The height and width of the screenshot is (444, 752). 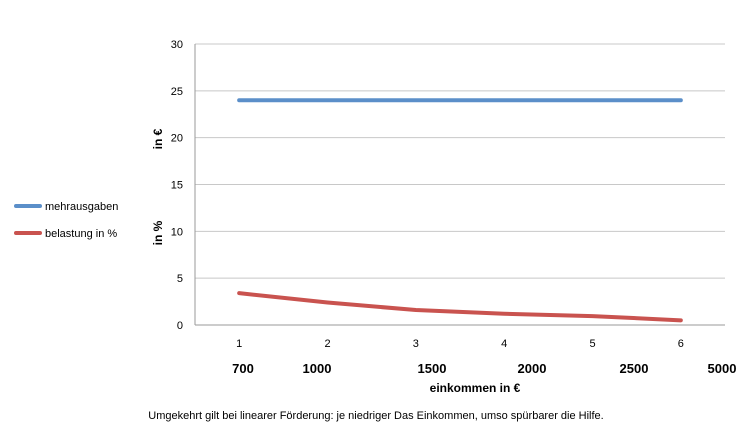 I want to click on y-tick-label: 5, so click(x=180, y=279).